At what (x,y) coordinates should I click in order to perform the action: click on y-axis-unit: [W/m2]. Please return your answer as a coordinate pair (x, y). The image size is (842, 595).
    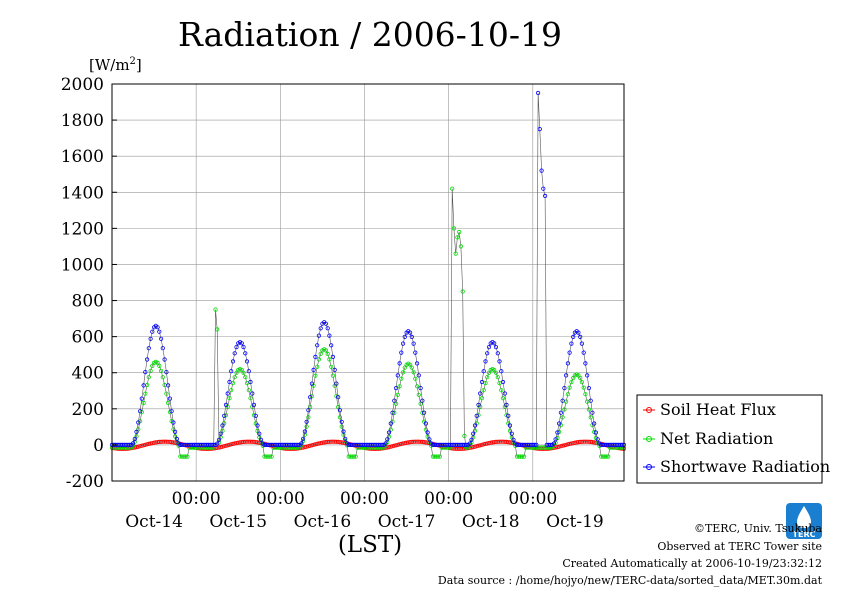
    Looking at the image, I should click on (115, 65).